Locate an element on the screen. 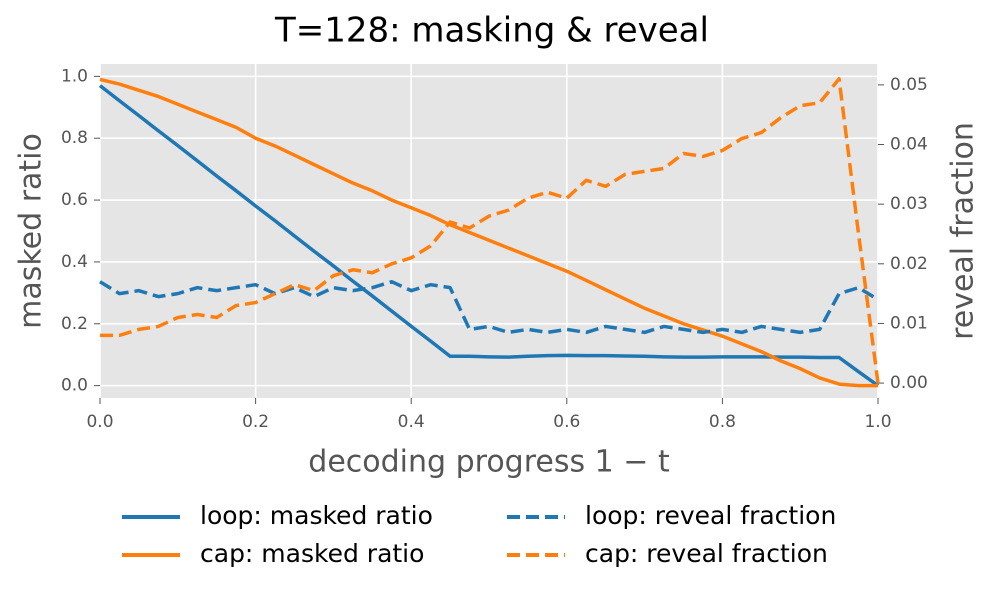 This screenshot has width=996, height=596. chart-title: T=128: masking & reveal is located at coordinates (491, 31).